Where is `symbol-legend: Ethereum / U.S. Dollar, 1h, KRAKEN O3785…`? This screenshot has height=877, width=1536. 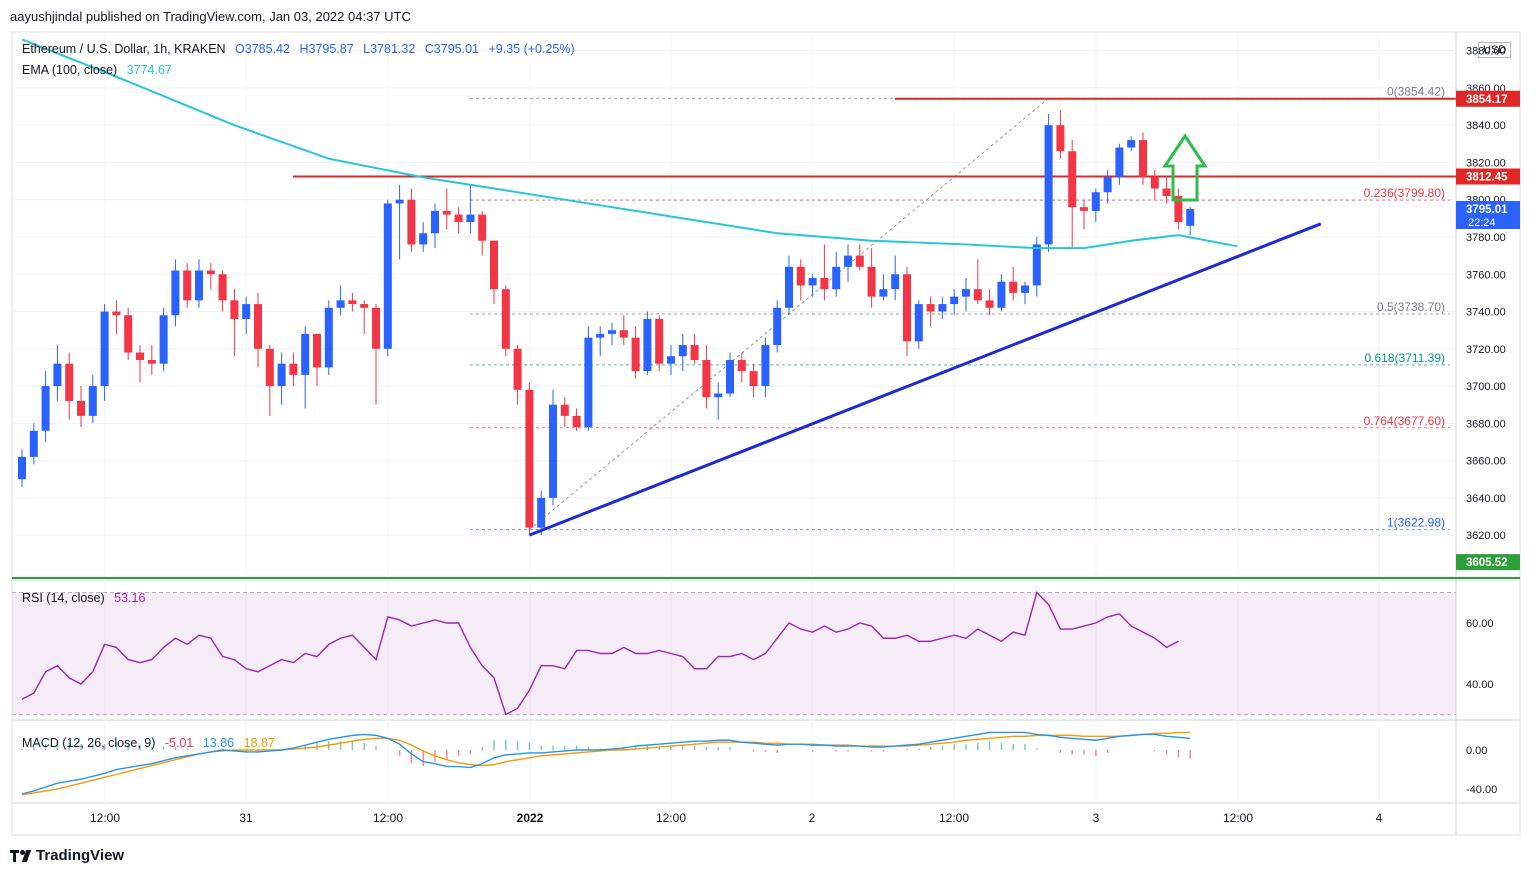 symbol-legend: Ethereum / U.S. Dollar, 1h, KRAKEN O3785… is located at coordinates (301, 49).